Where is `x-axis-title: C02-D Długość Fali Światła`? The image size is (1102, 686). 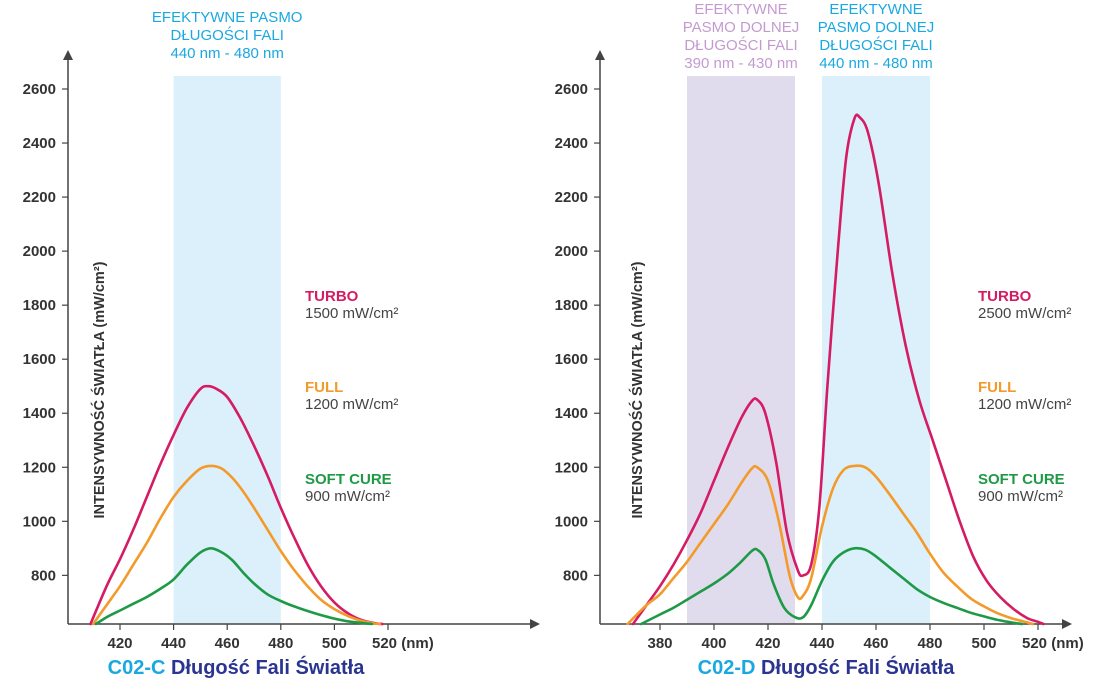
x-axis-title: C02-D Długość Fali Światła is located at coordinates (827, 667).